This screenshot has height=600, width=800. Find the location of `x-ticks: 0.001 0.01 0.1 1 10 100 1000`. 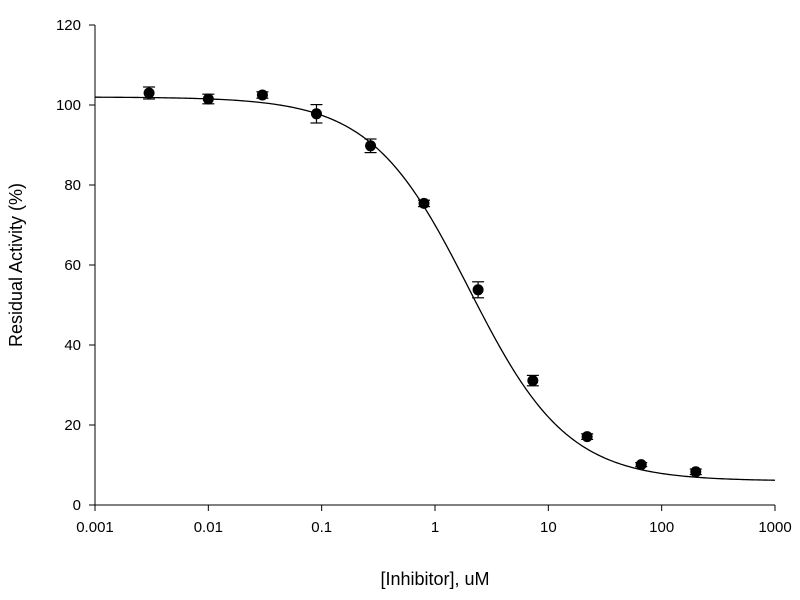

x-ticks: 0.001 0.01 0.1 1 10 100 1000 is located at coordinates (434, 520).